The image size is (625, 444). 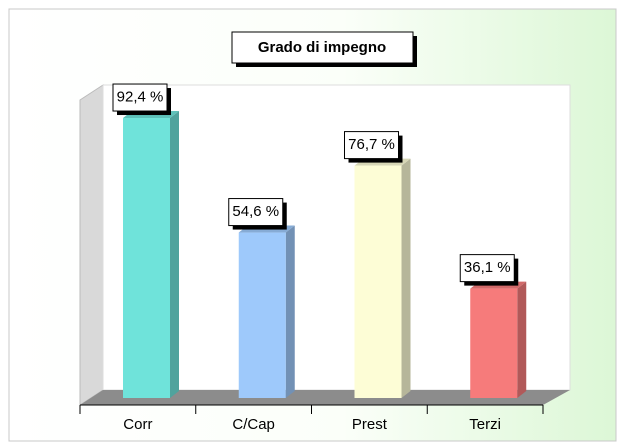 I want to click on floor, so click(x=325, y=397).